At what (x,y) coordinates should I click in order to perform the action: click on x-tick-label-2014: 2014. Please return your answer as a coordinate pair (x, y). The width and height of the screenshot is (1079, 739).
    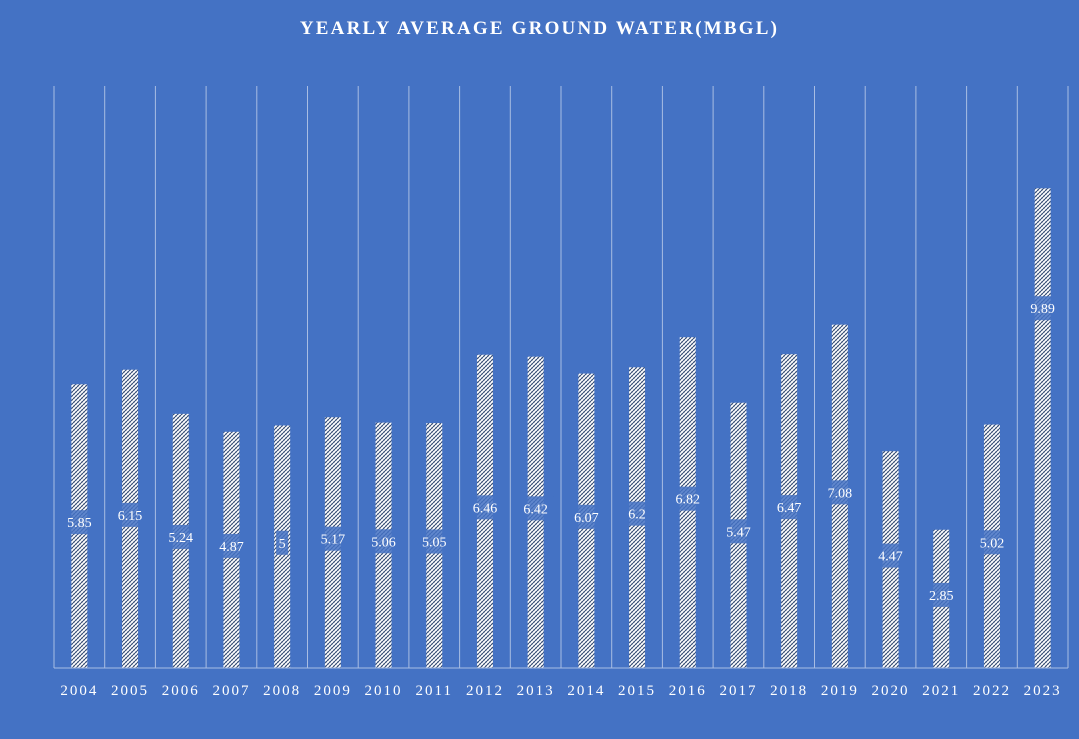
    Looking at the image, I should click on (586, 691).